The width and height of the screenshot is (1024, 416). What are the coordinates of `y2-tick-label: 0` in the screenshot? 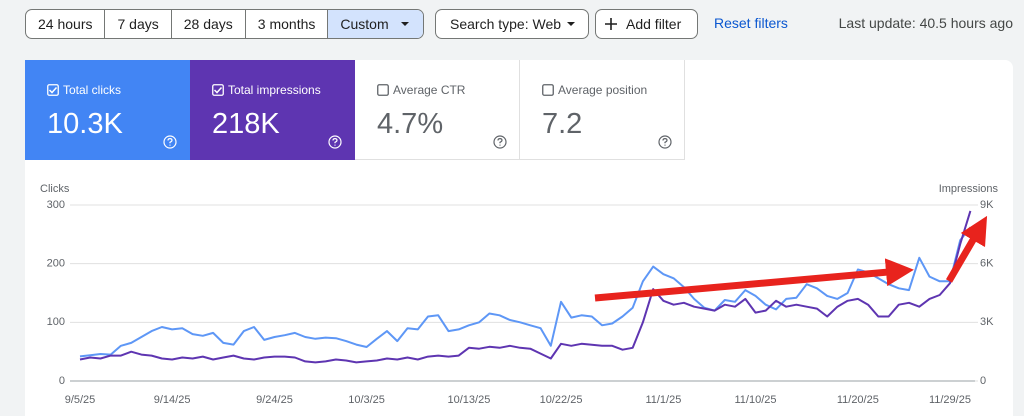 It's located at (983, 381).